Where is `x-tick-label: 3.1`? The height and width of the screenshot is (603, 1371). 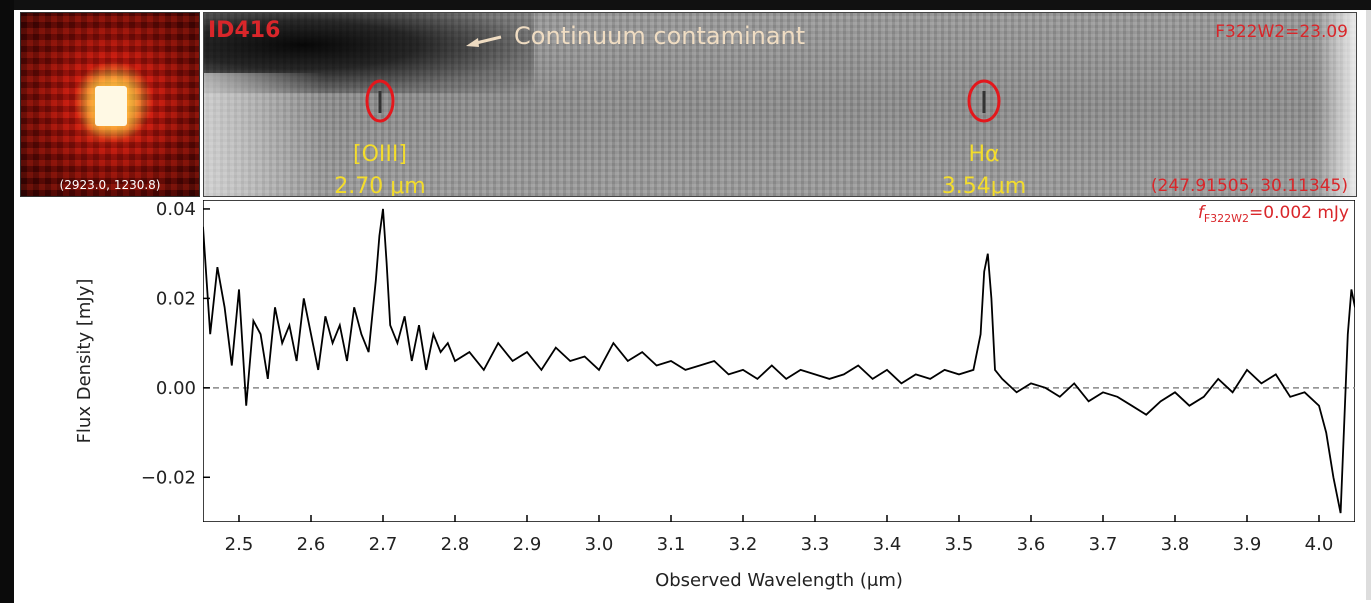
x-tick-label: 3.1 is located at coordinates (671, 544).